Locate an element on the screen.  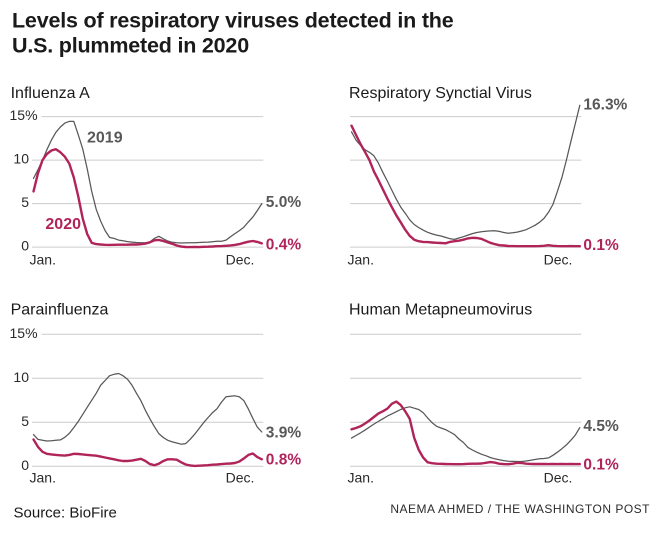
svg-text: 0.4% is located at coordinates (284, 244).